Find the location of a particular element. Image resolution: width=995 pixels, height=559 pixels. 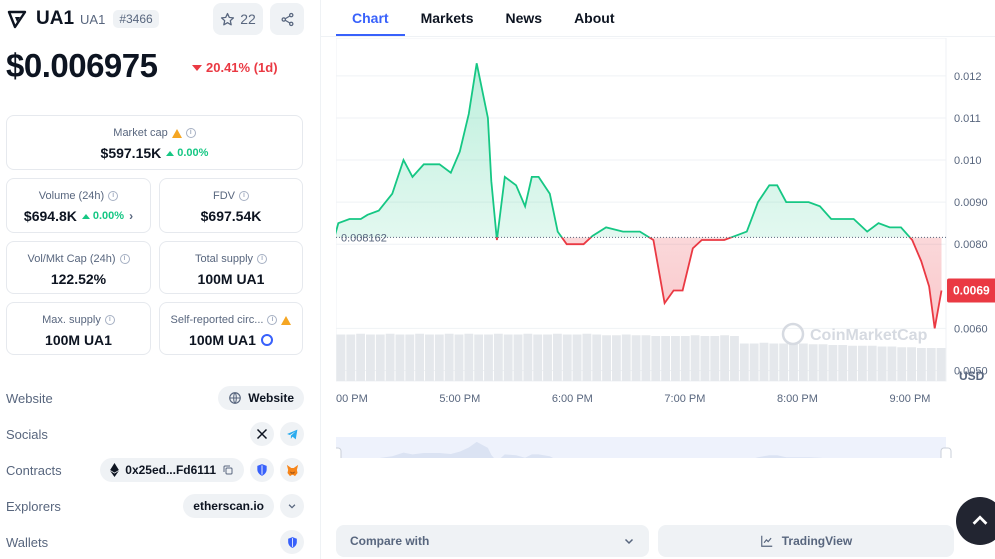

website-button: Website is located at coordinates (261, 398).